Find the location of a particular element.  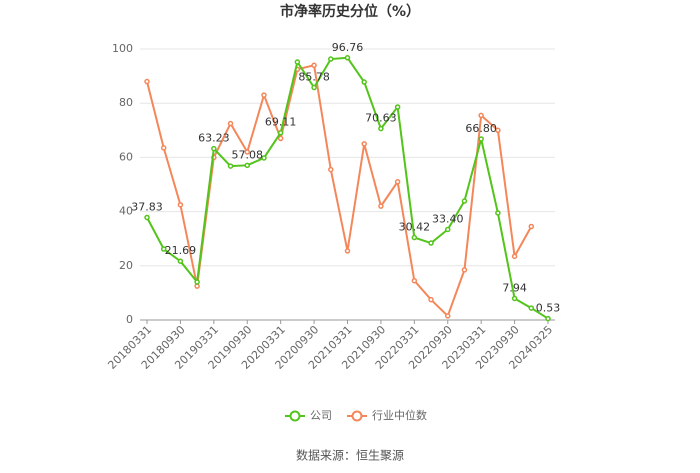

chart-title: 市净率历史分位（%） is located at coordinates (350, 11).